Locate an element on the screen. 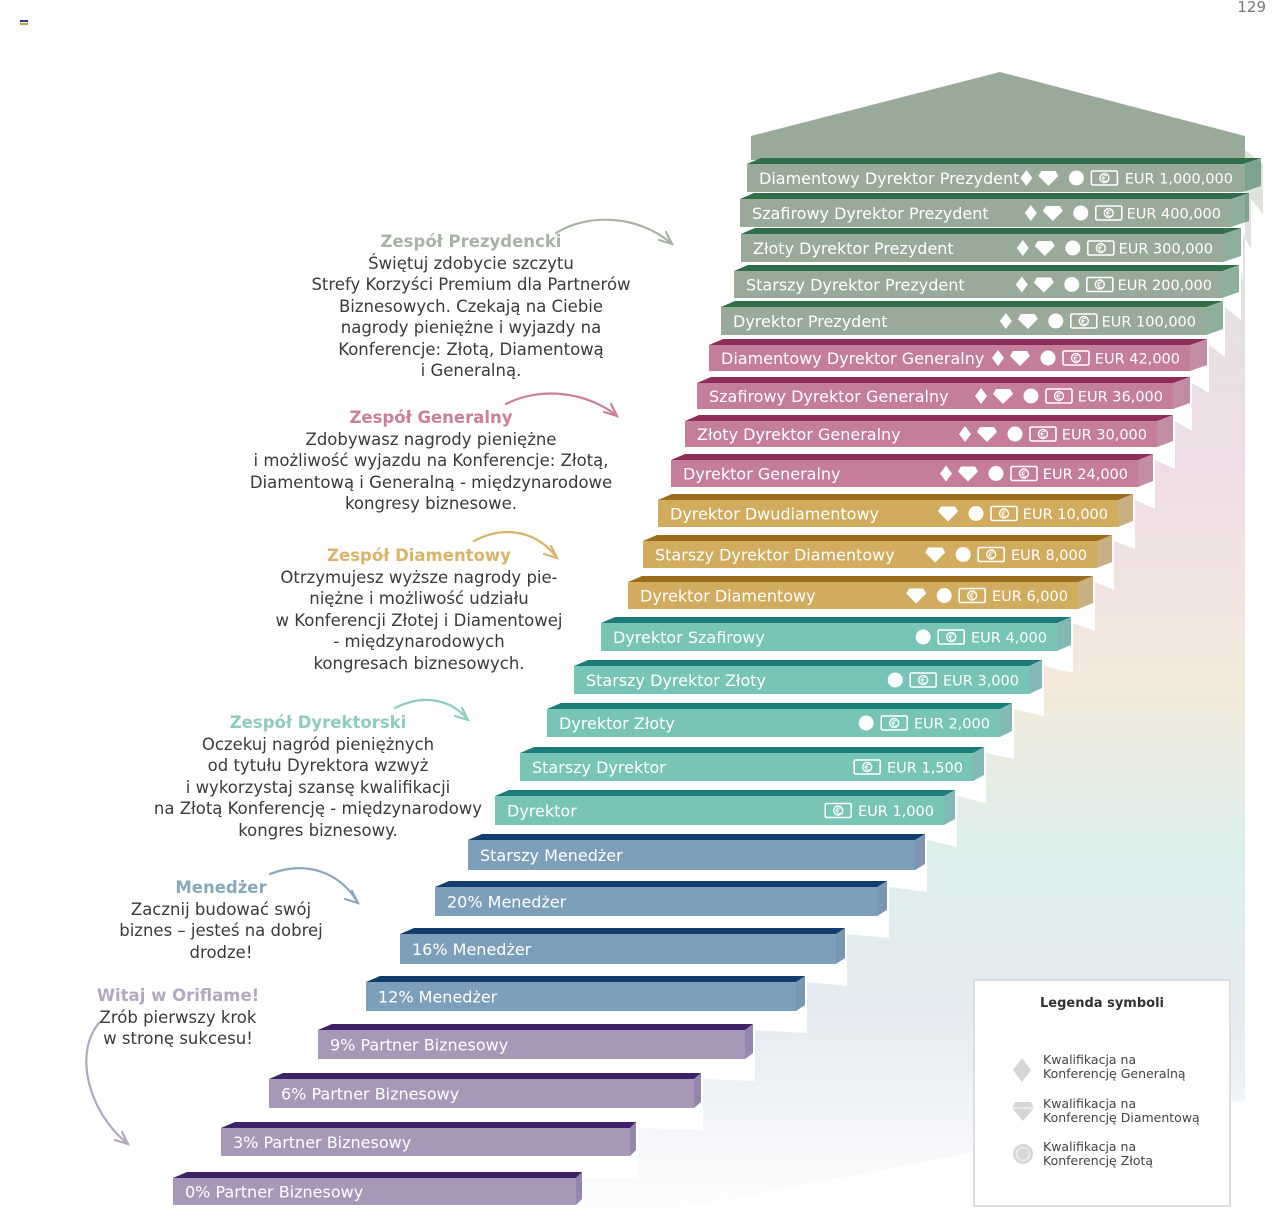 Image resolution: width=1280 pixels, height=1218 pixels. step-general: Diamentowy Dyrektor Generalny EUR 42,000 € is located at coordinates (958, 355).